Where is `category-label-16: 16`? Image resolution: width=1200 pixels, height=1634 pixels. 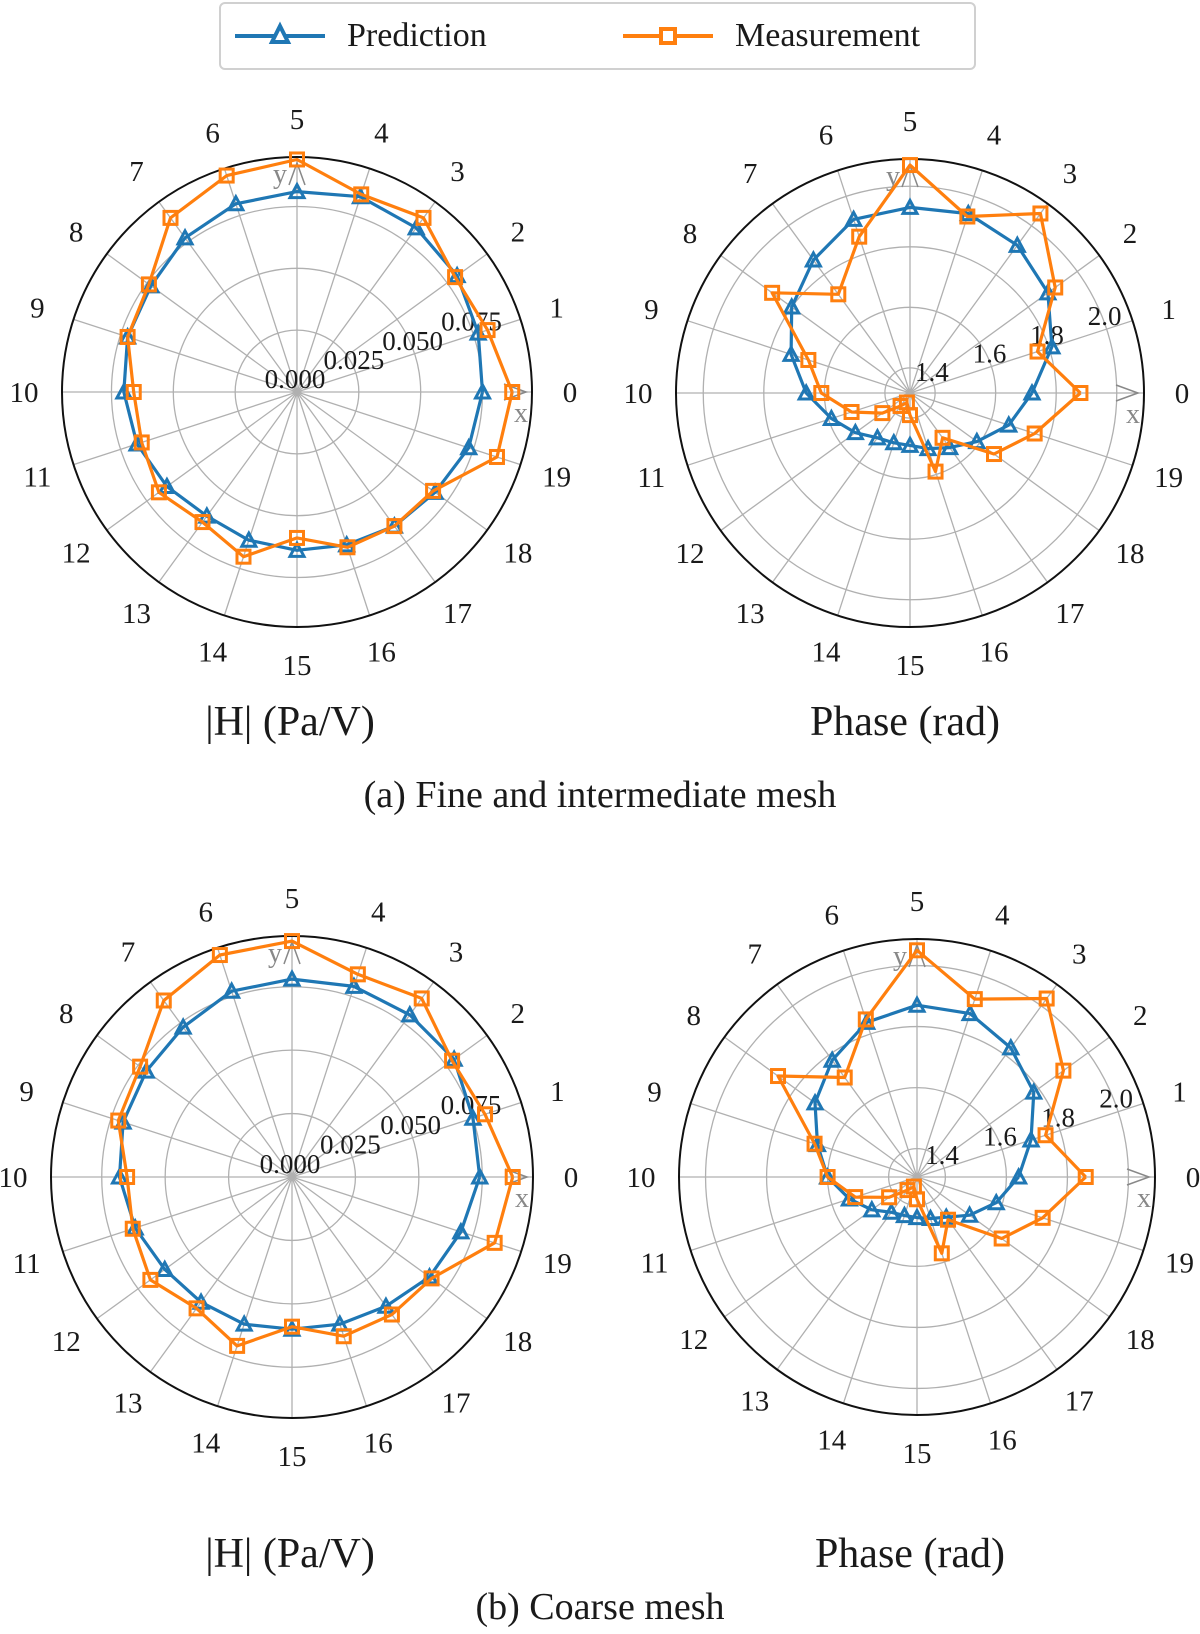
category-label-16: 16 is located at coordinates (1002, 1440).